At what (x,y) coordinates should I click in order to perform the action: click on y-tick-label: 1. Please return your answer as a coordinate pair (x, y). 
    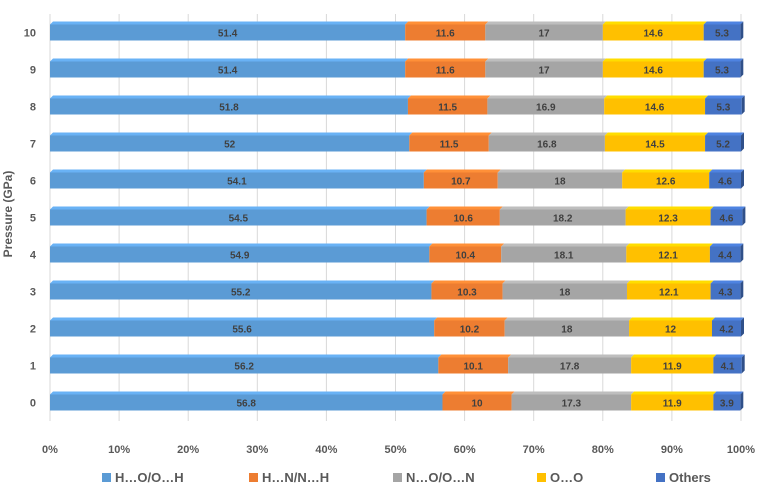
    Looking at the image, I should click on (33, 367).